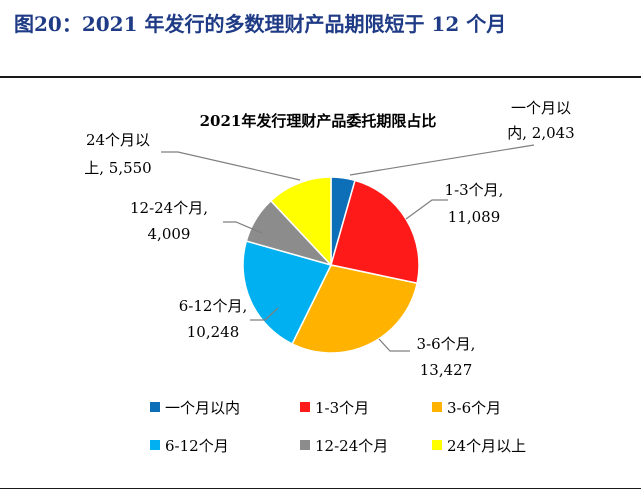 The image size is (641, 491). What do you see at coordinates (540, 133) in the screenshot?
I see `slice-label-0-line-1: 内, 2,043` at bounding box center [540, 133].